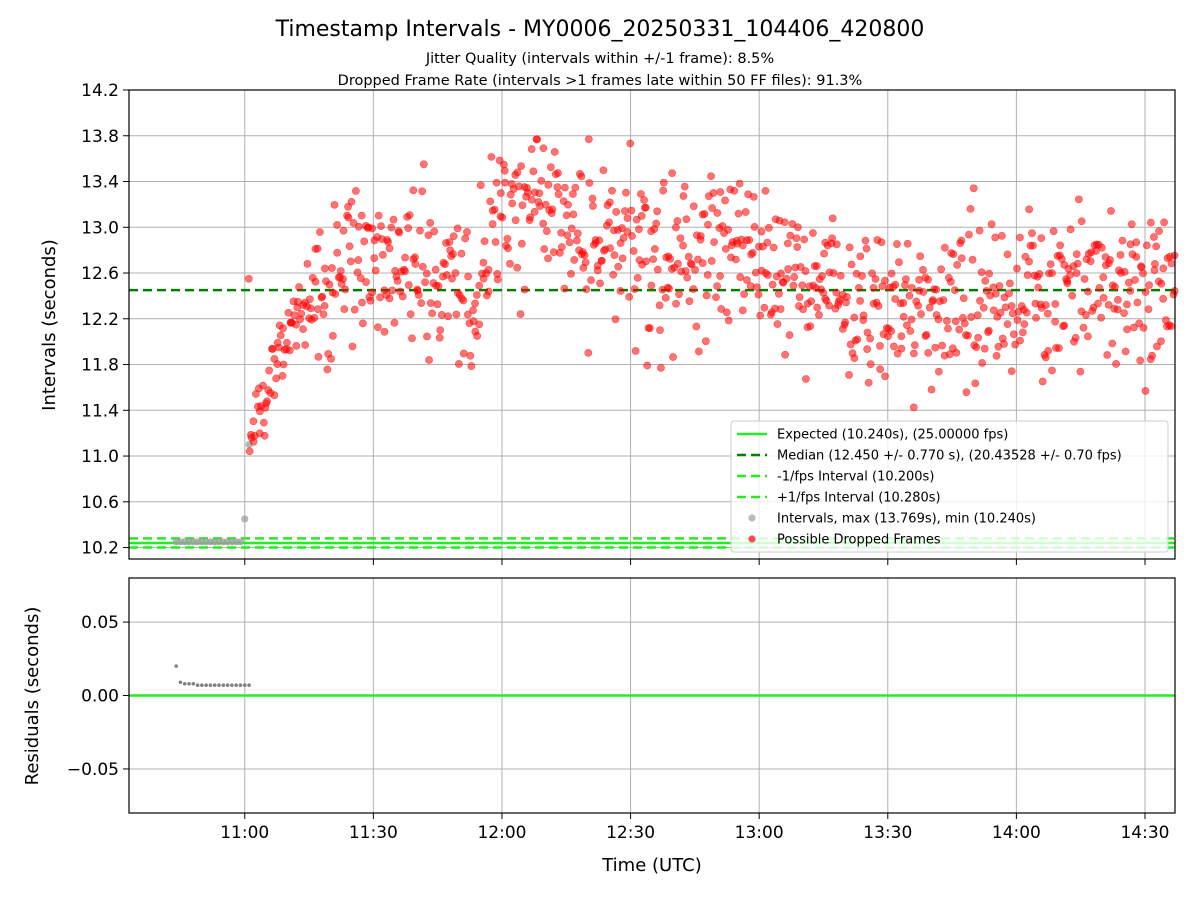 This screenshot has width=1200, height=900. Describe the element at coordinates (892, 435) in the screenshot. I see `legend-label-0: Expected (10.240s), (25.00000 fps)` at that location.